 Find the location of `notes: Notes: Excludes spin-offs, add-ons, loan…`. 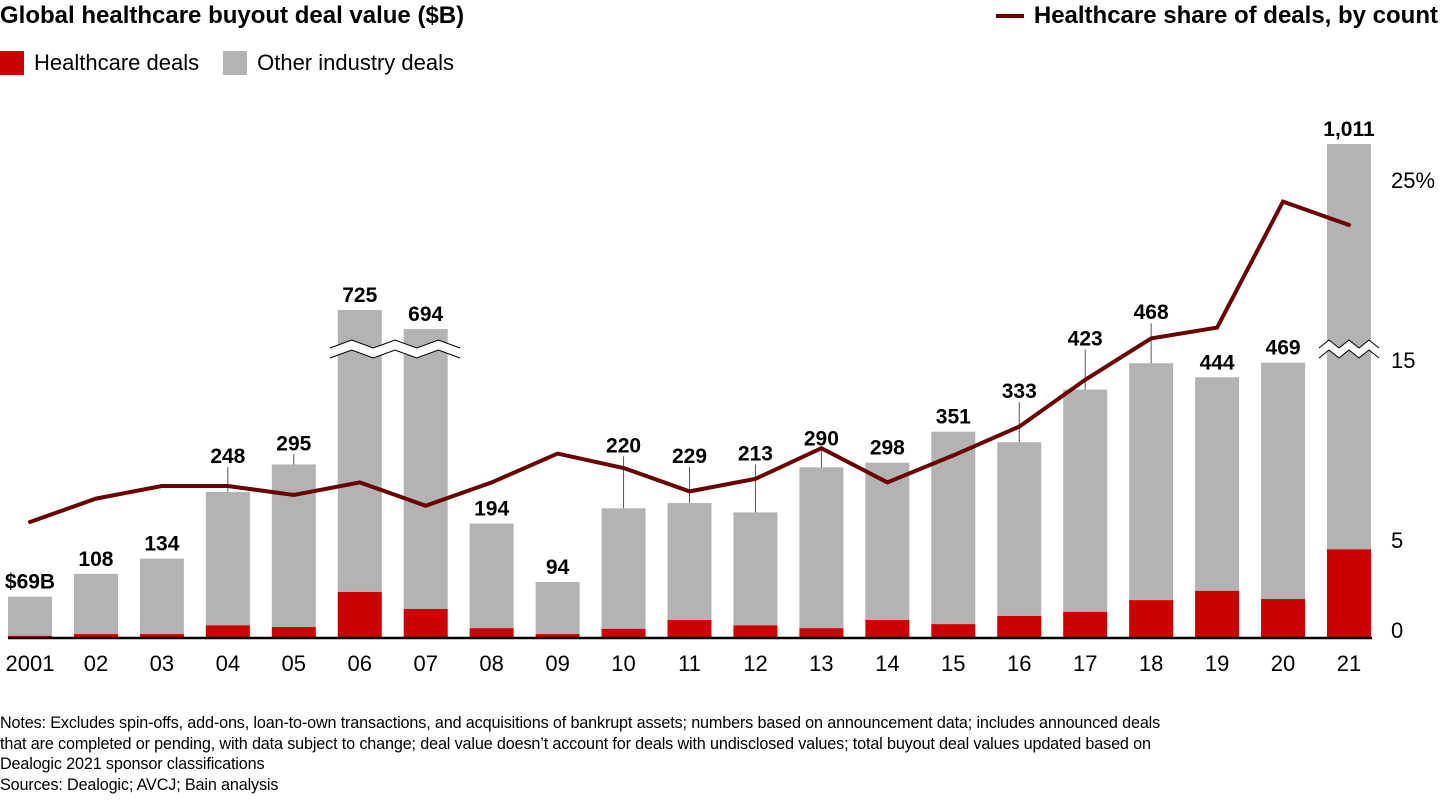

notes: Notes: Excludes spin-offs, add-ons, loan… is located at coordinates (720, 754).